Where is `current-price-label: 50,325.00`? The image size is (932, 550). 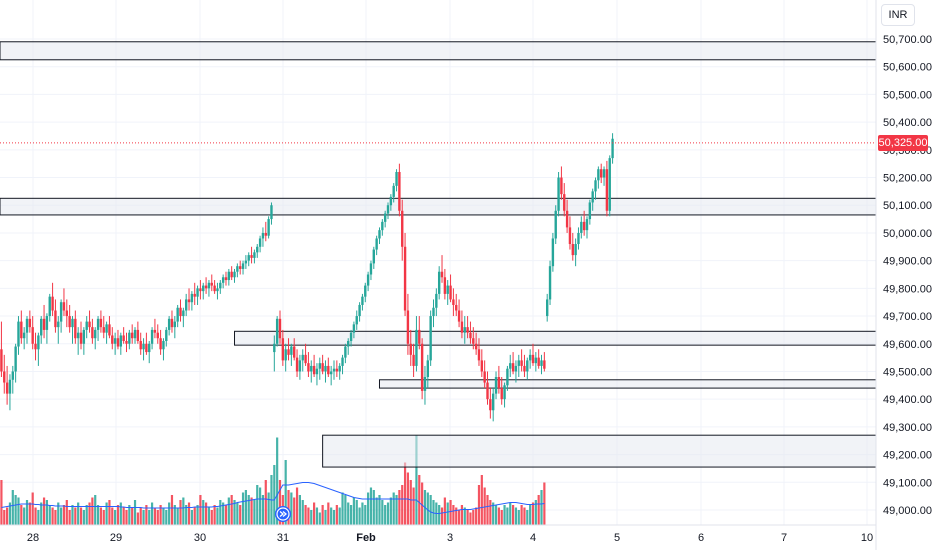
current-price-label: 50,325.00 is located at coordinates (903, 142).